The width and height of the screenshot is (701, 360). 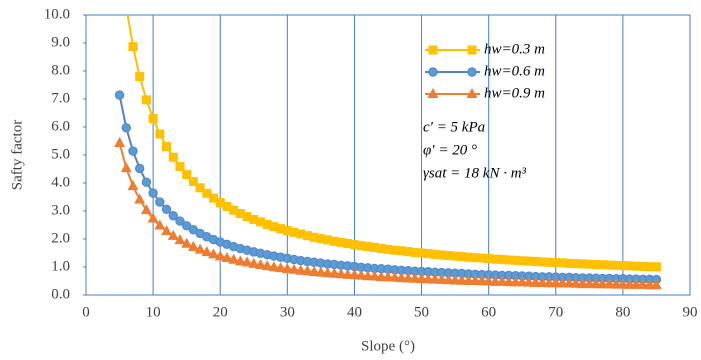 I want to click on y-tick-label: 10.0, so click(x=57, y=14).